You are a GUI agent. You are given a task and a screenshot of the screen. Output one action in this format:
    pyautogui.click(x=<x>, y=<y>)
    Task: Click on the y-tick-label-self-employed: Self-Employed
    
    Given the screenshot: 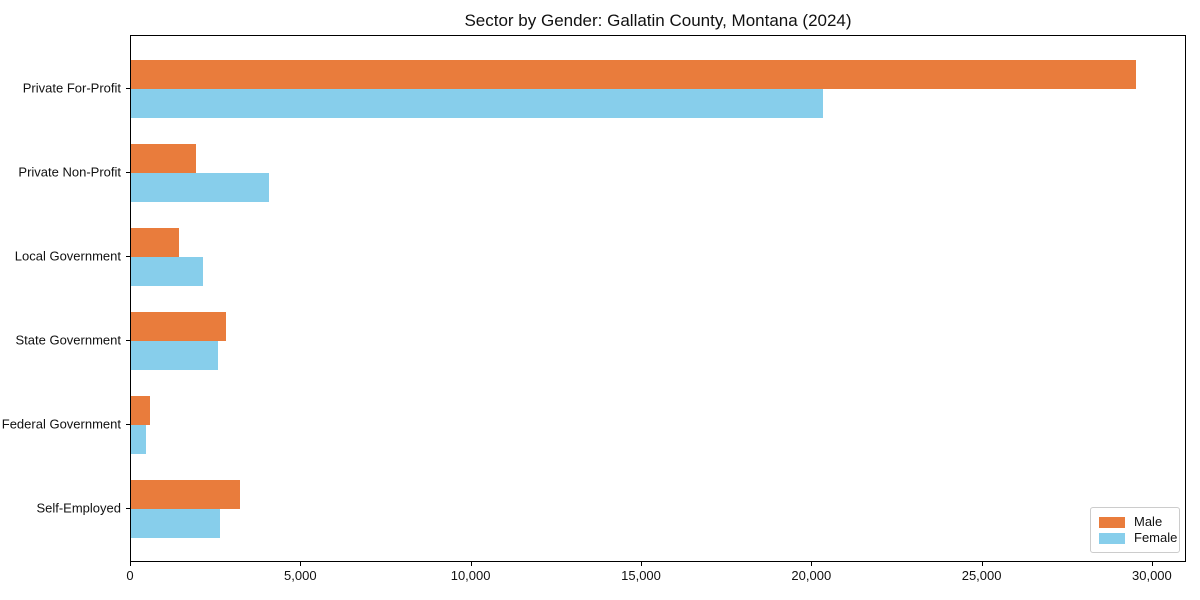 What is the action you would take?
    pyautogui.click(x=78, y=508)
    